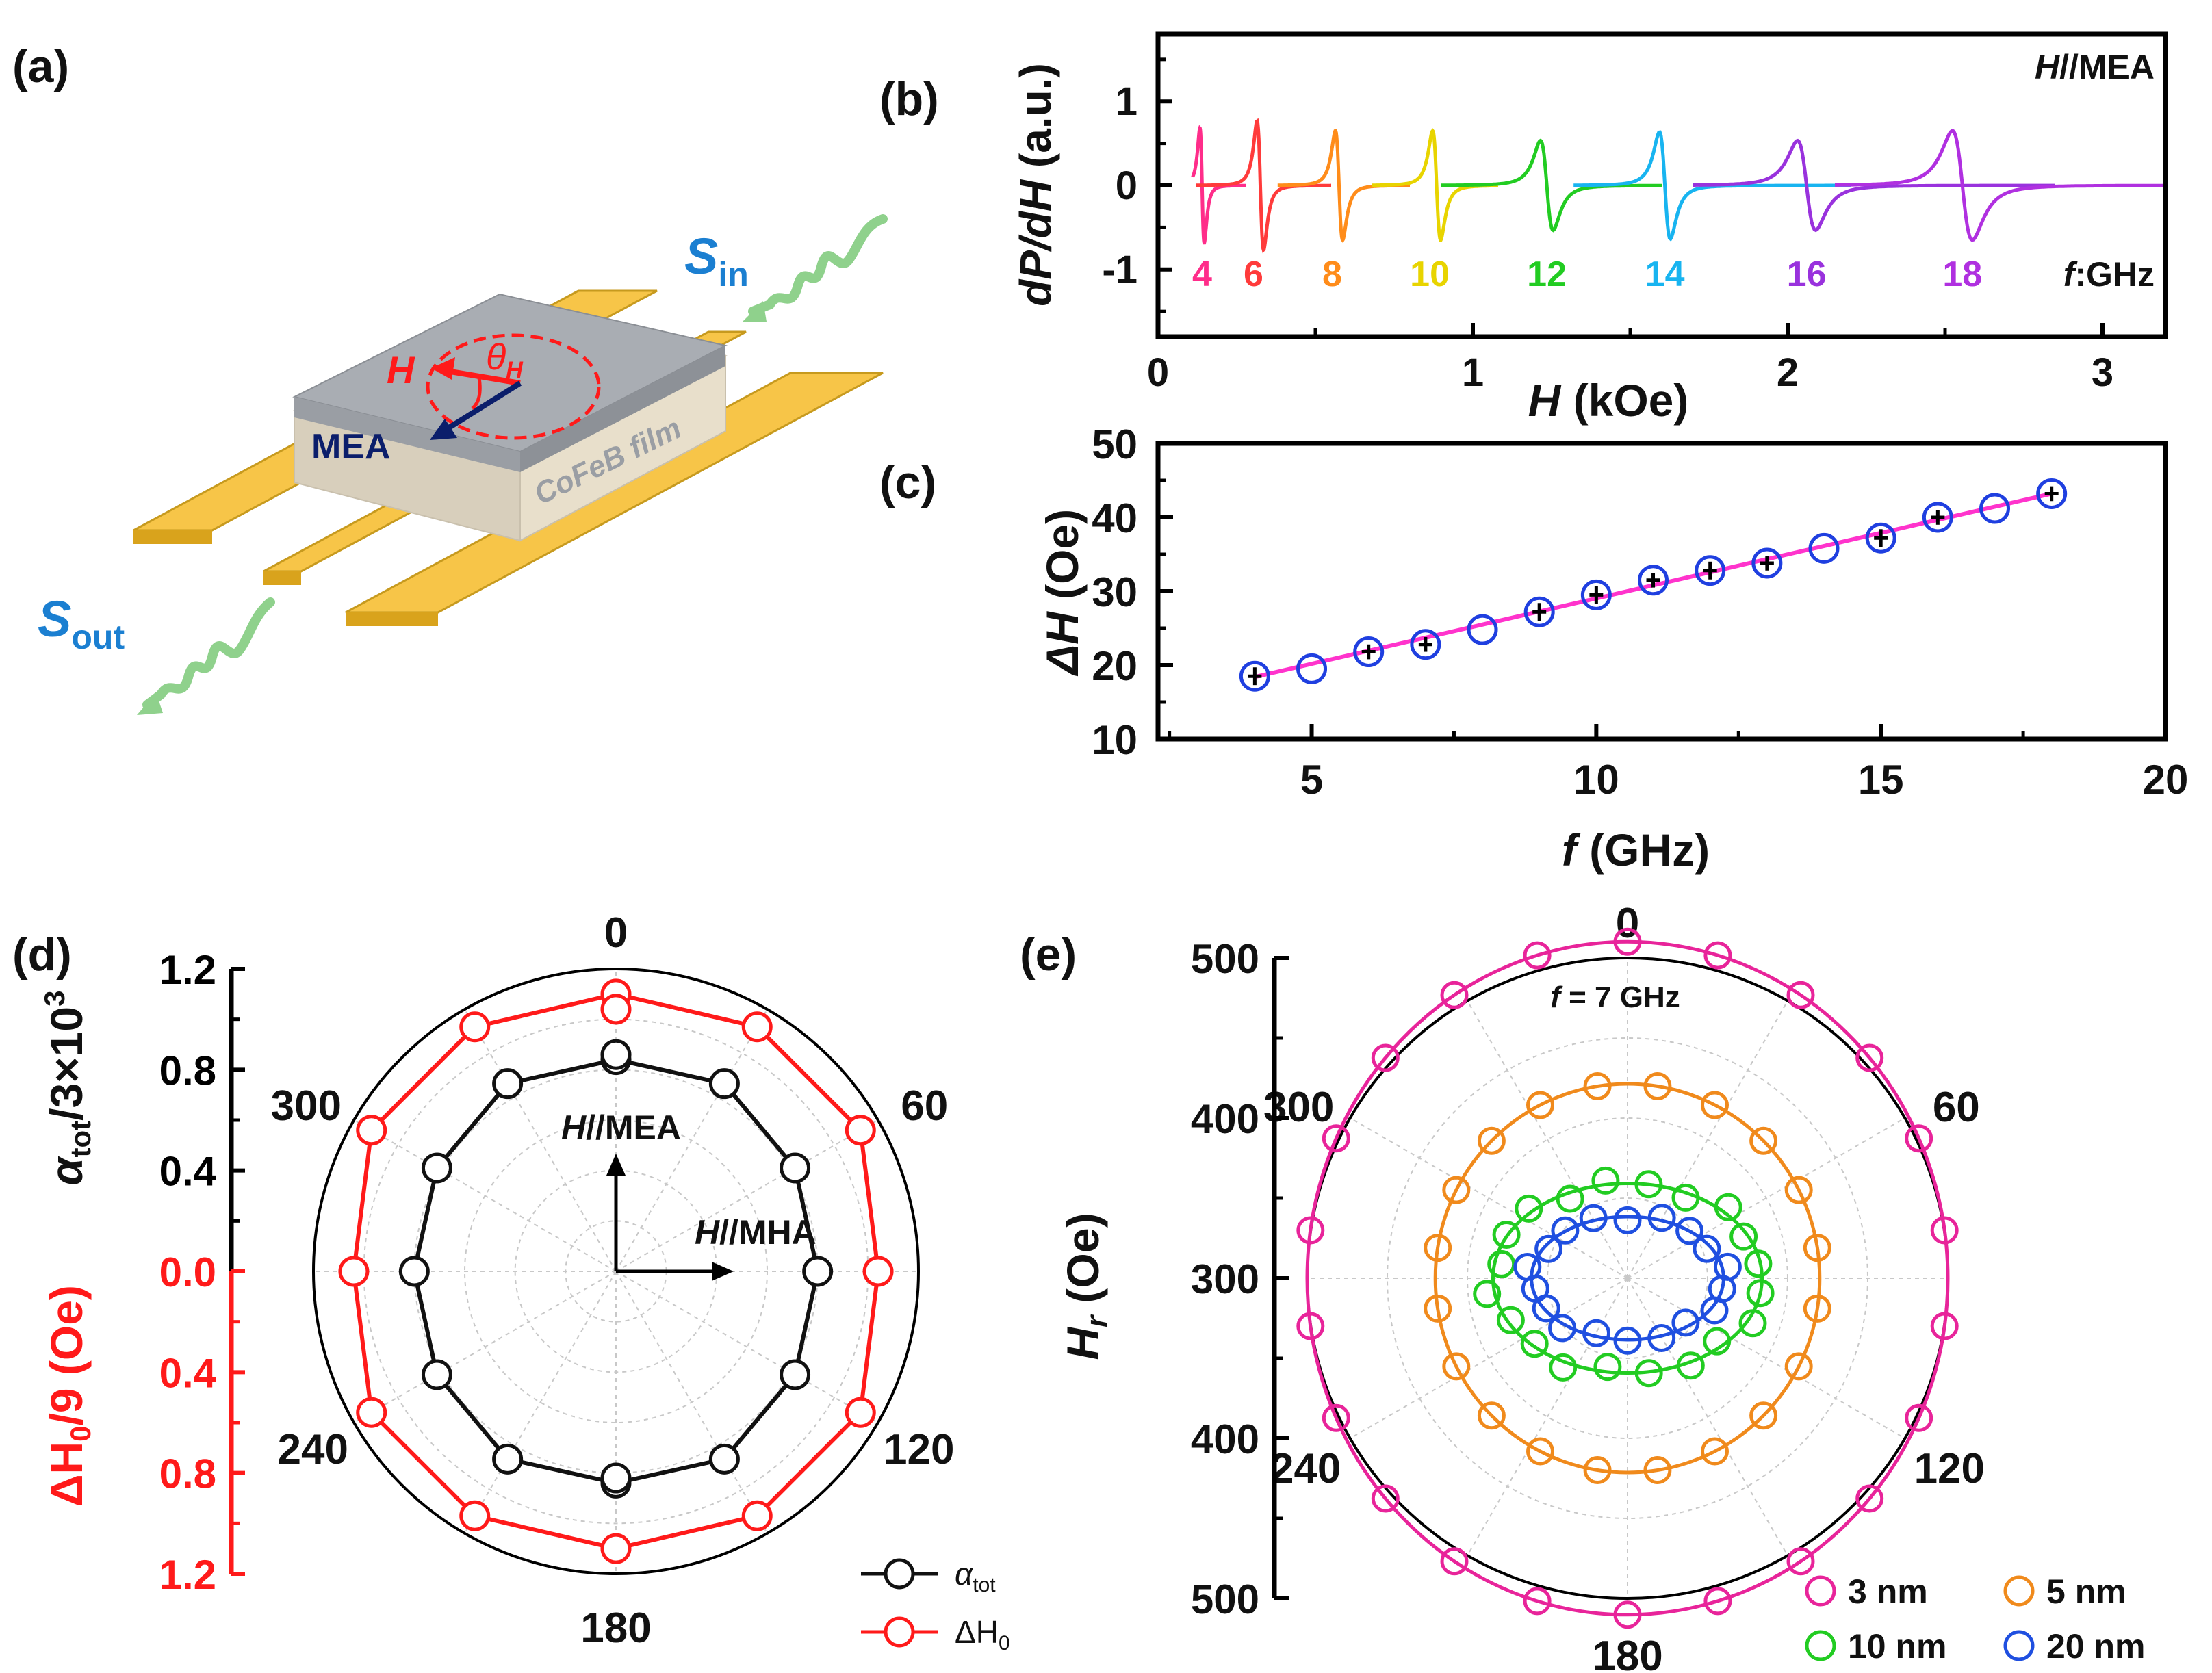 Image resolution: width=2212 pixels, height=1673 pixels. Describe the element at coordinates (188, 1070) in the screenshot. I see `d-axis-tick-label-top-1: 0.8` at that location.